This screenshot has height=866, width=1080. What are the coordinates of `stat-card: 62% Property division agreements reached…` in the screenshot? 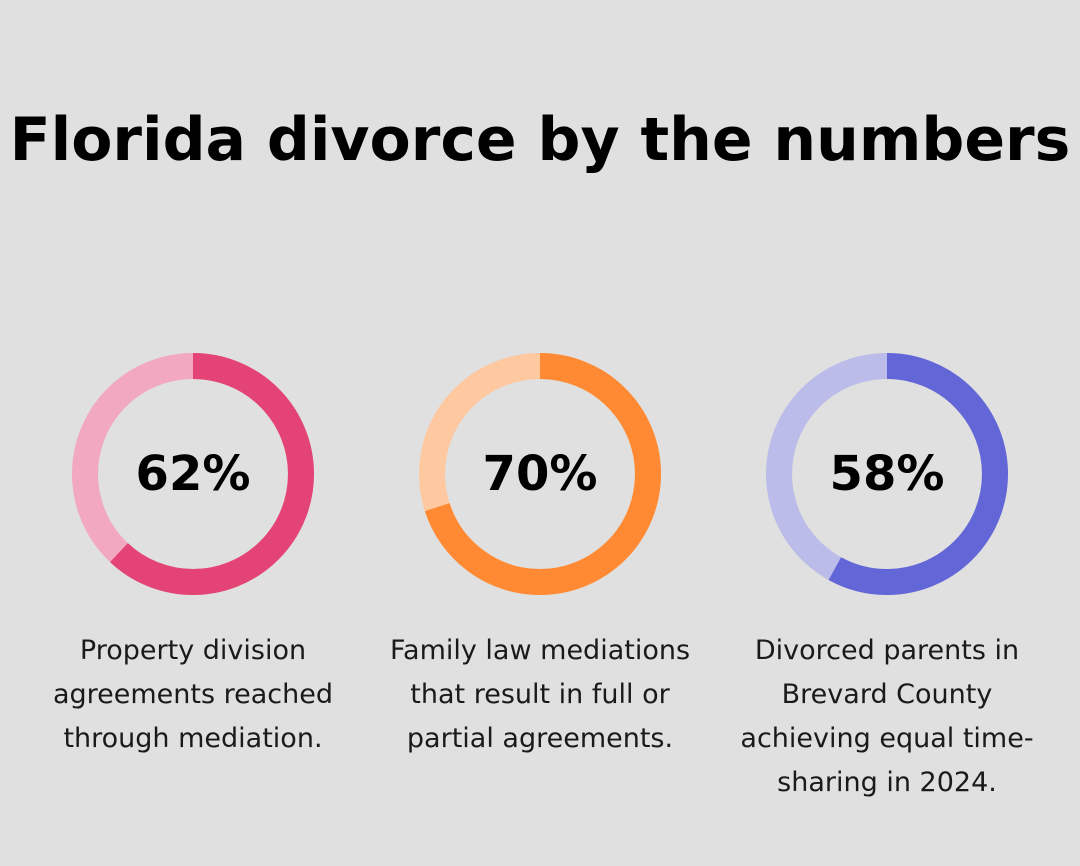 It's located at (193, 557).